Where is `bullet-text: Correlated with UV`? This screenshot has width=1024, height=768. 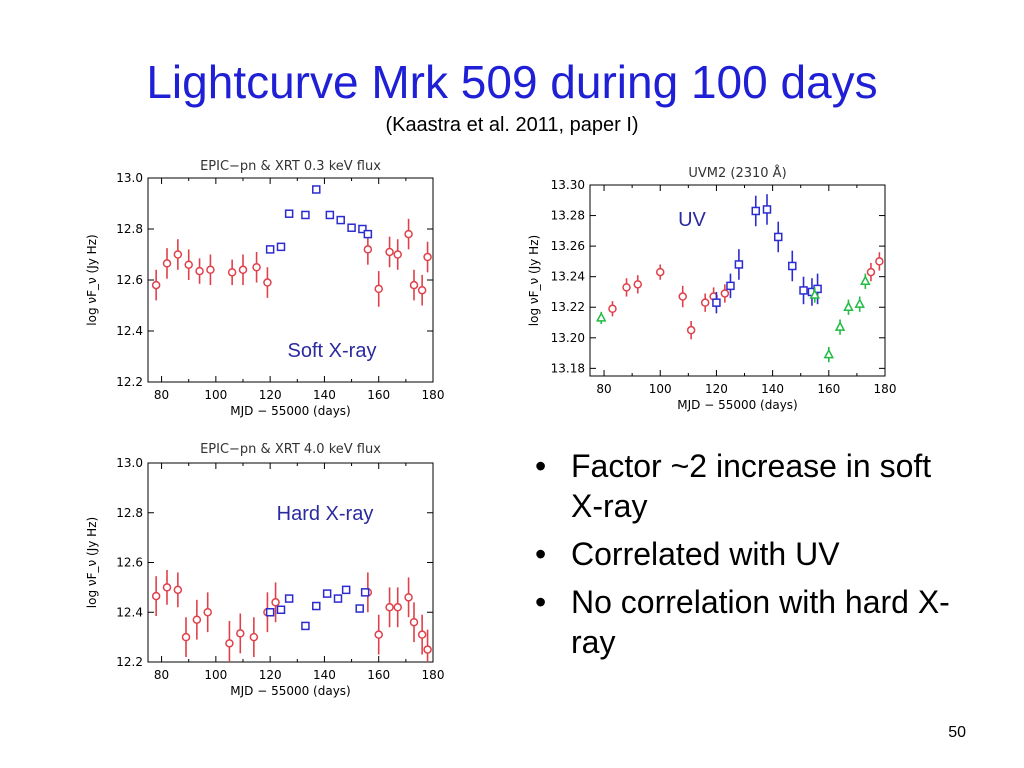 bullet-text: Correlated with UV is located at coordinates (705, 554).